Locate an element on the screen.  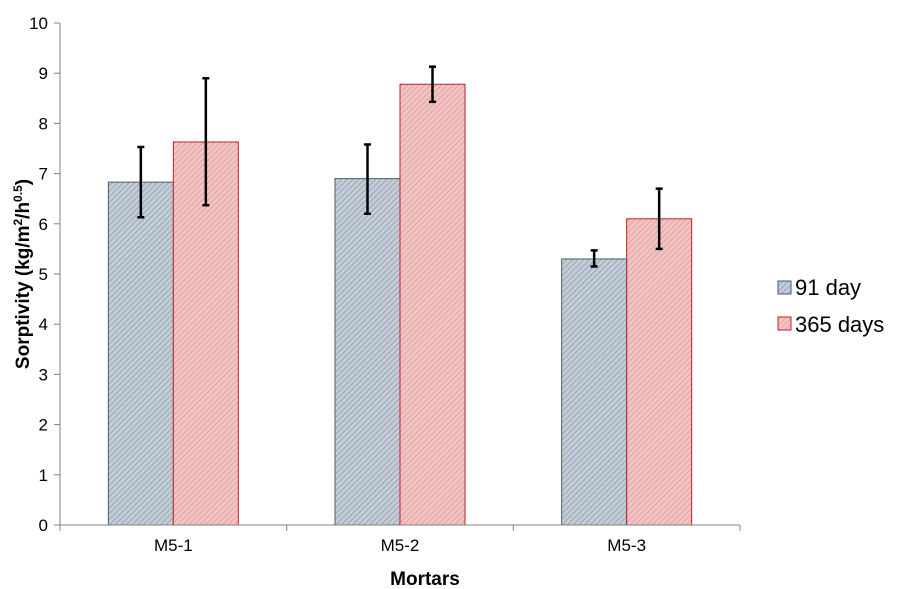
y-tick-label: 1 is located at coordinates (43, 475).